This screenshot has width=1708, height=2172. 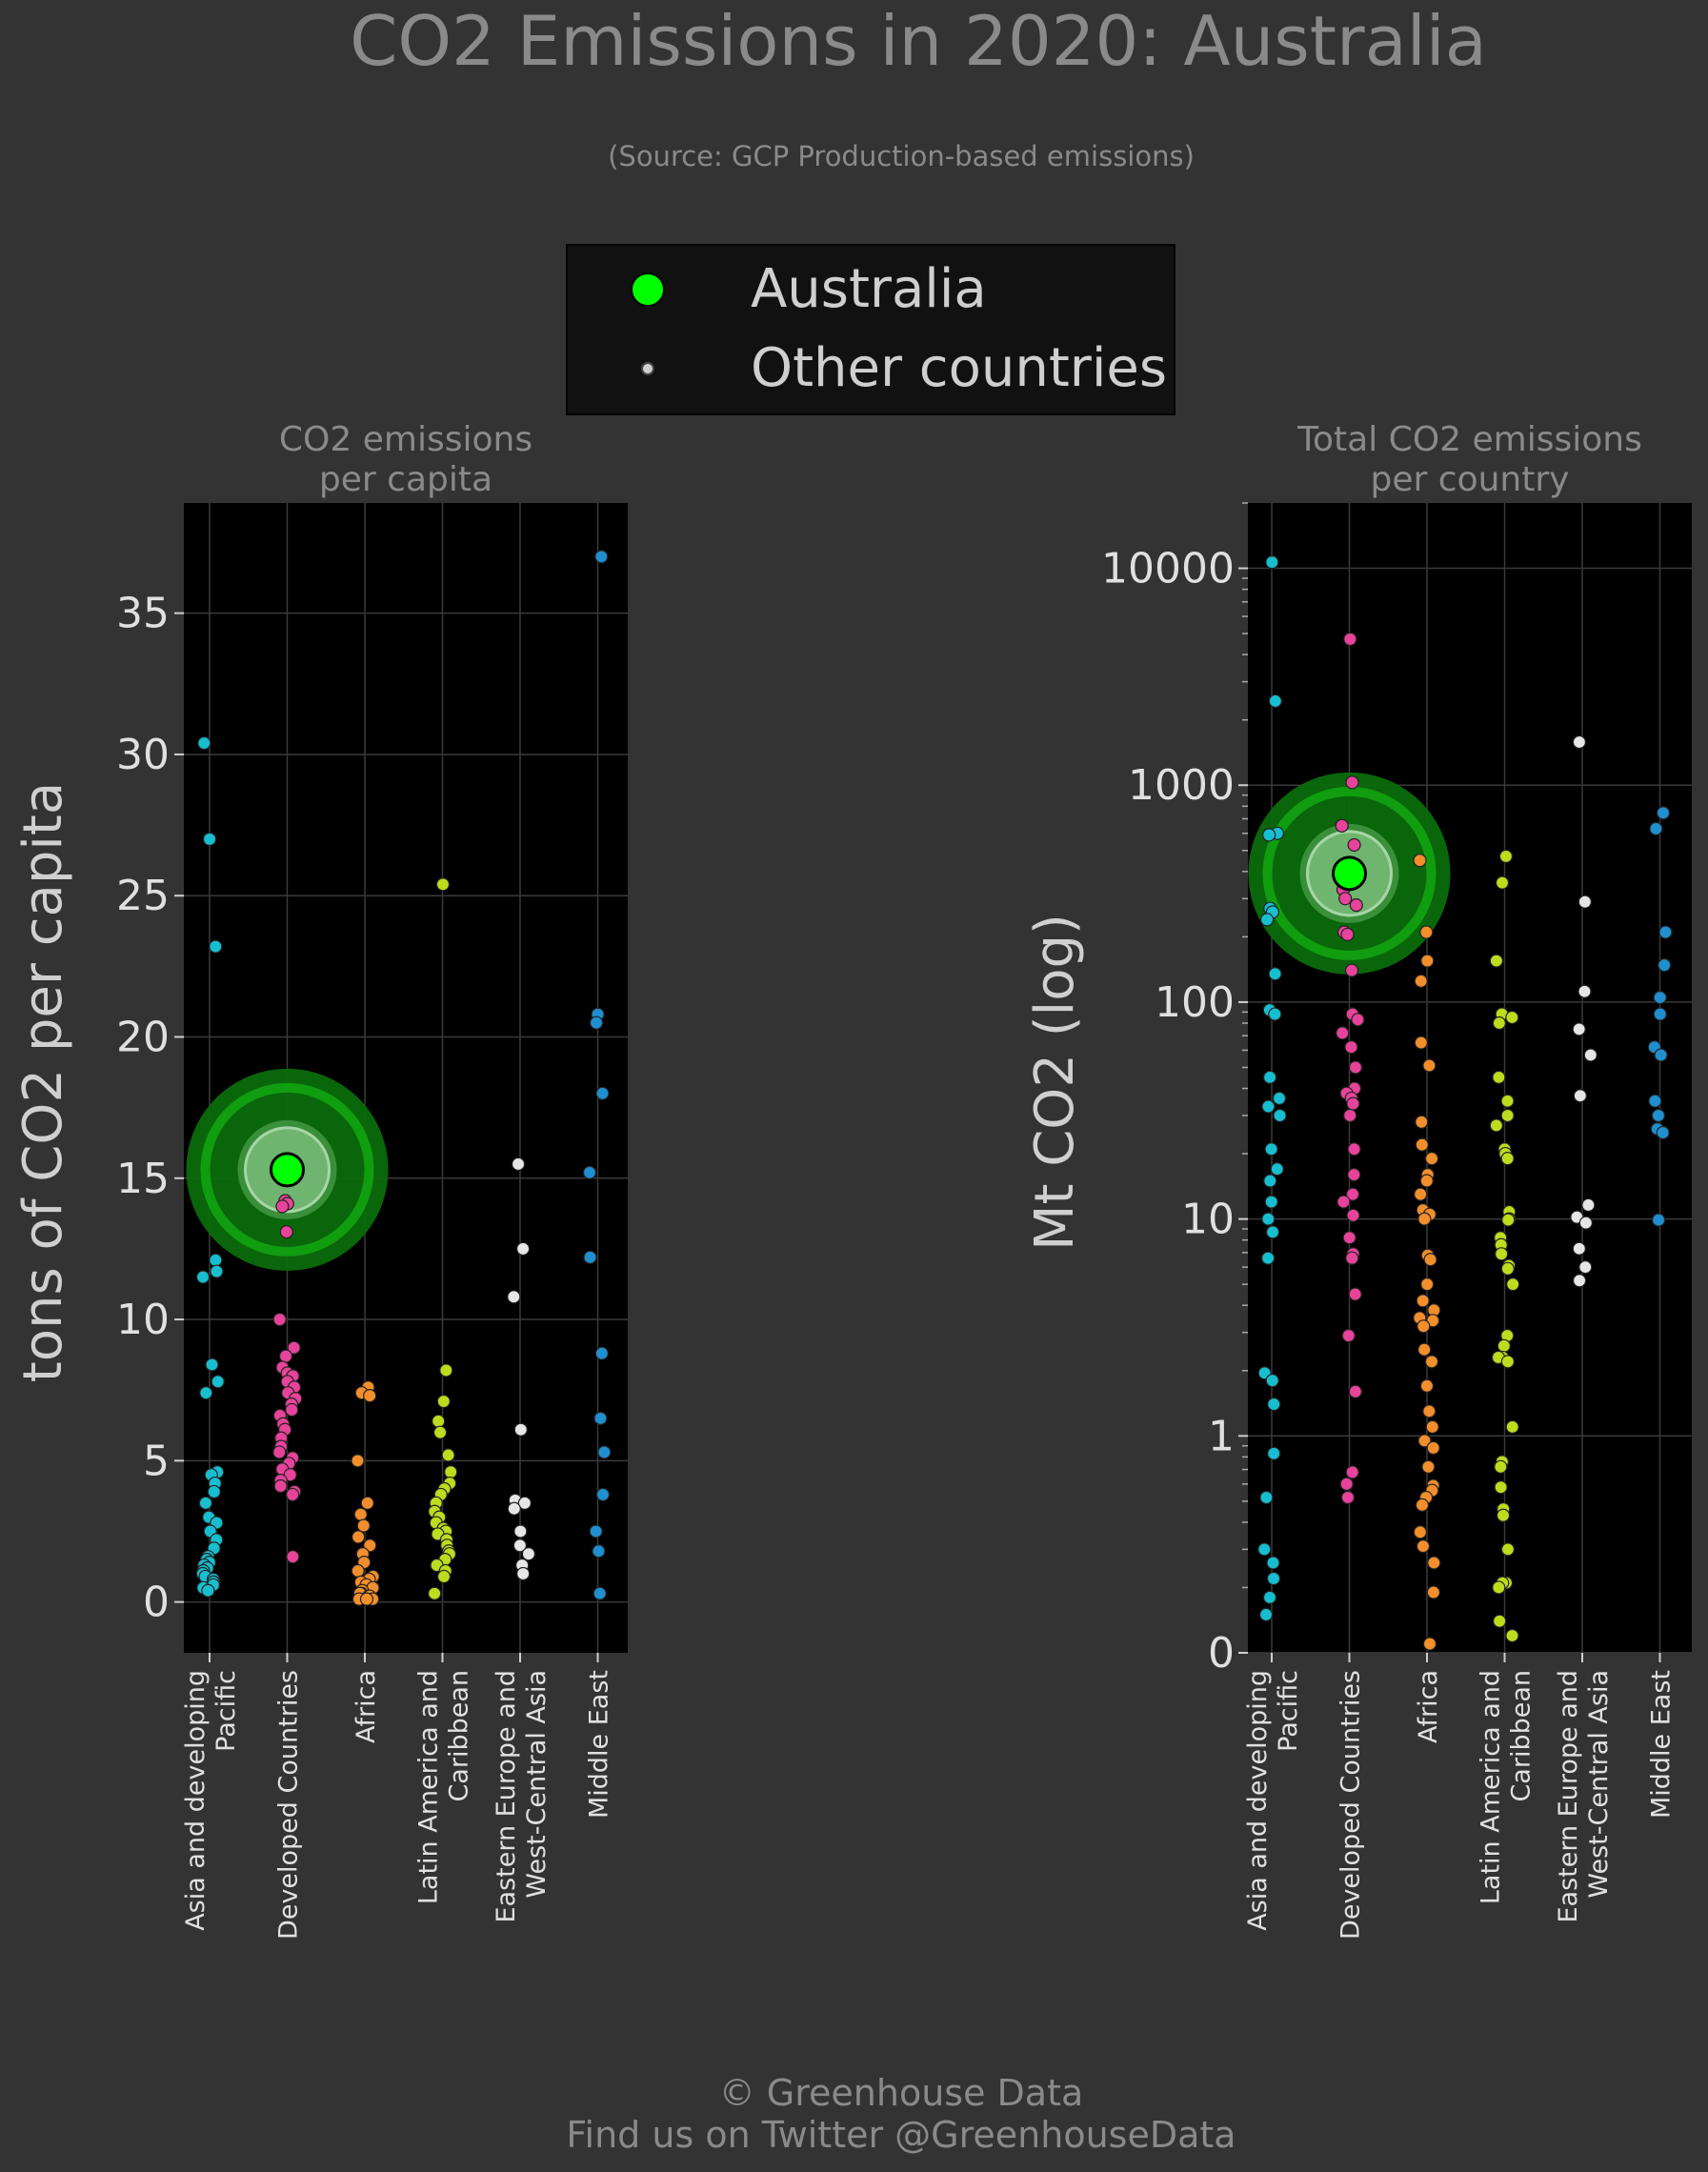 What do you see at coordinates (1289, 1711) in the screenshot?
I see `x-tick-label: Pacific` at bounding box center [1289, 1711].